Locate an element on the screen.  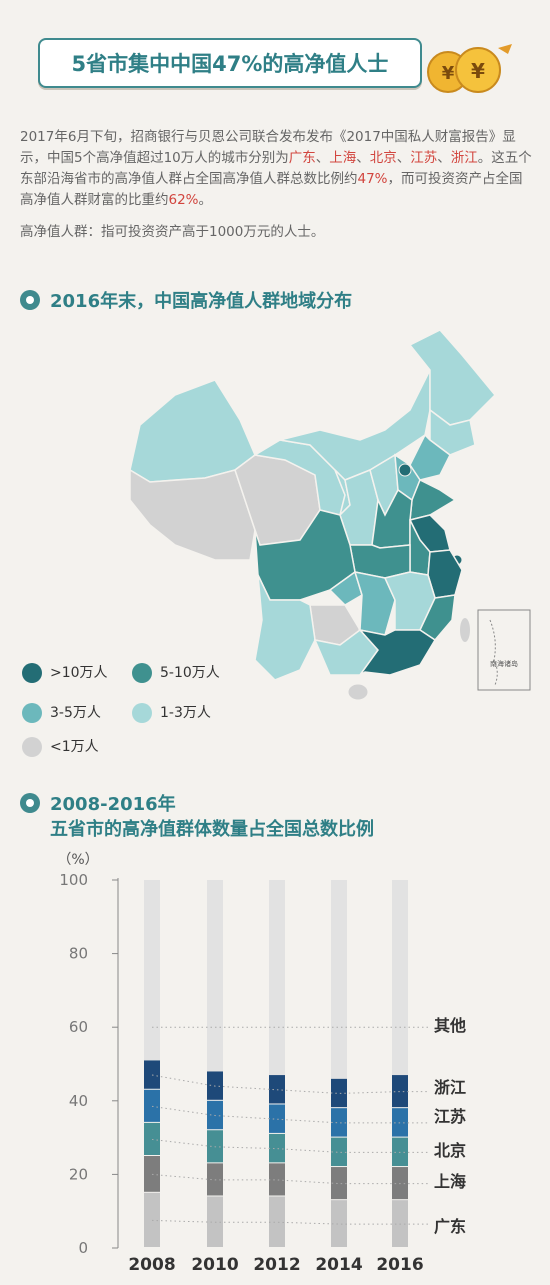
bar-segment-2014-其他 is located at coordinates (339, 979).